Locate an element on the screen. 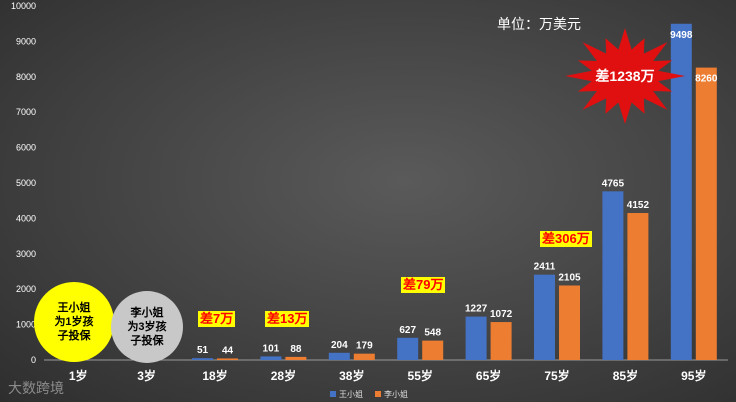 This screenshot has height=402, width=736. y-tick-label: 8000 is located at coordinates (26, 77).